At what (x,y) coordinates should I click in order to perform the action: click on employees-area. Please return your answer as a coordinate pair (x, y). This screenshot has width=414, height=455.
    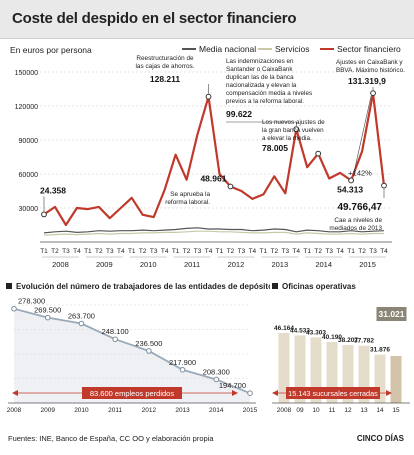
    Looking at the image, I should click on (132, 355).